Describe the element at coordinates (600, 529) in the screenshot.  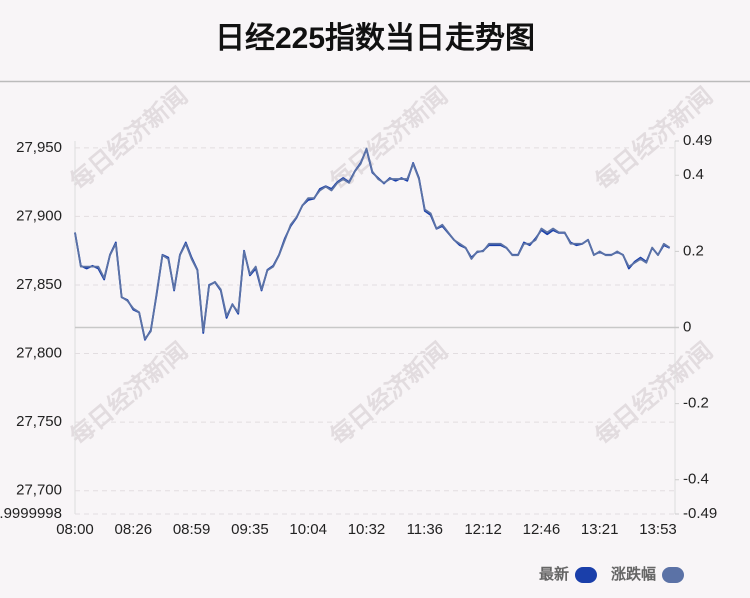
I see `x-tick-label: 13:21` at that location.